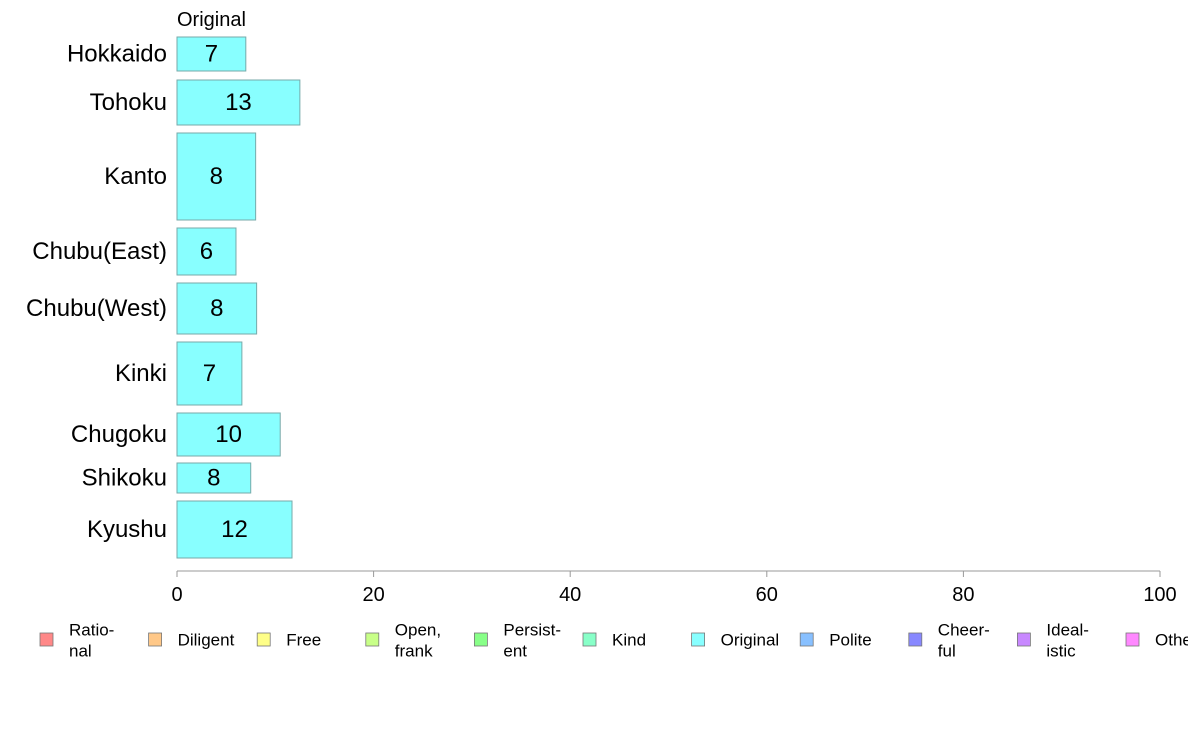  I want to click on legend-label: Free, so click(303, 640).